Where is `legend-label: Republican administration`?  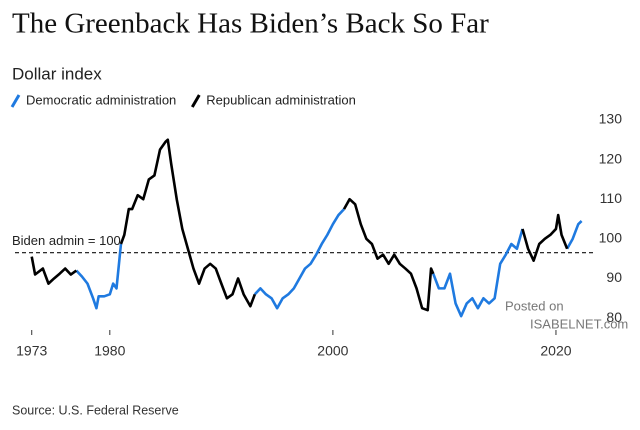 legend-label: Republican administration is located at coordinates (281, 99).